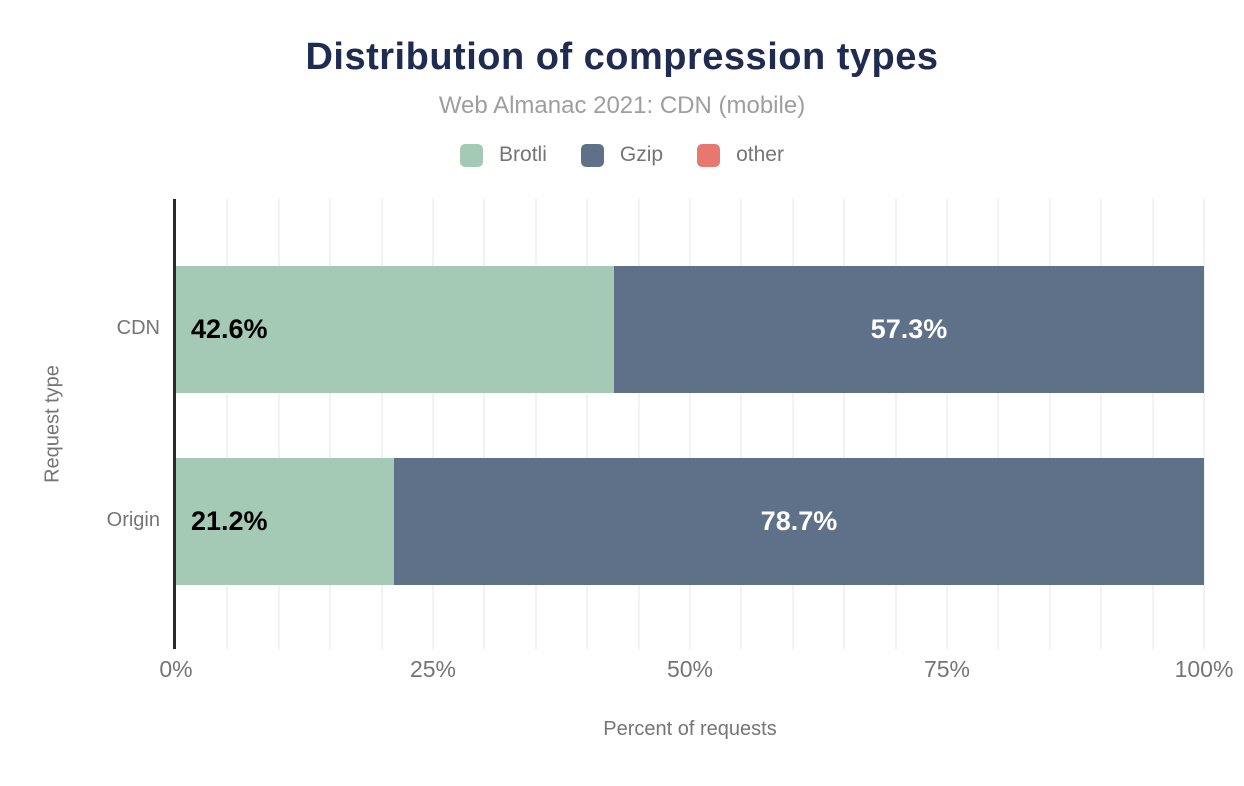  I want to click on bar-value-label: 78.7%, so click(799, 521).